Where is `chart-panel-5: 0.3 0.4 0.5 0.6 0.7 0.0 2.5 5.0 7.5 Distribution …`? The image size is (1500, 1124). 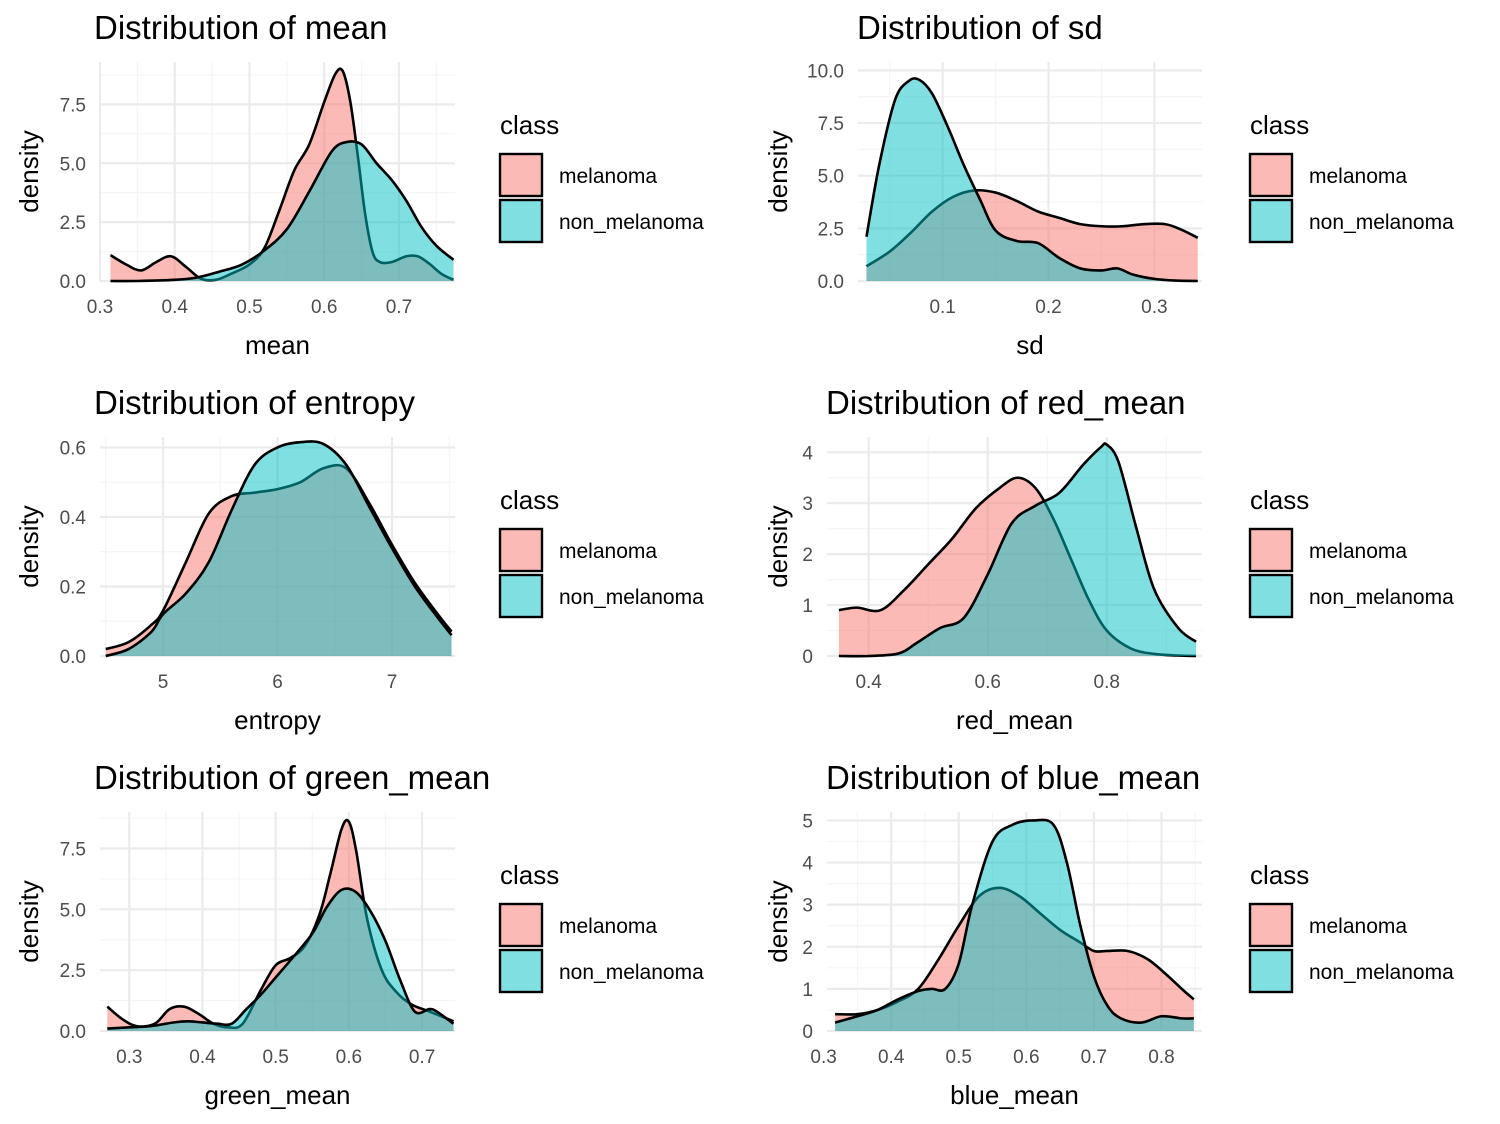
chart-panel-5: 0.3 0.4 0.5 0.6 0.7 0.0 2.5 5.0 7.5 Distribution … is located at coordinates (359, 934).